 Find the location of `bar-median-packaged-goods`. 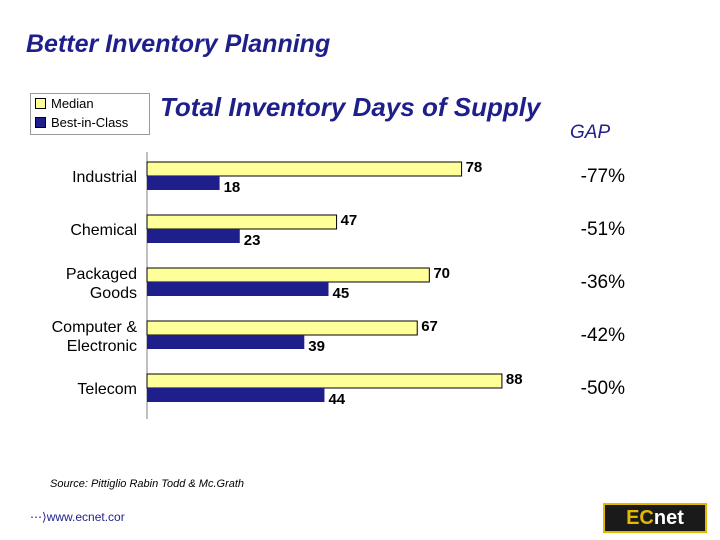

bar-median-packaged-goods is located at coordinates (288, 275).